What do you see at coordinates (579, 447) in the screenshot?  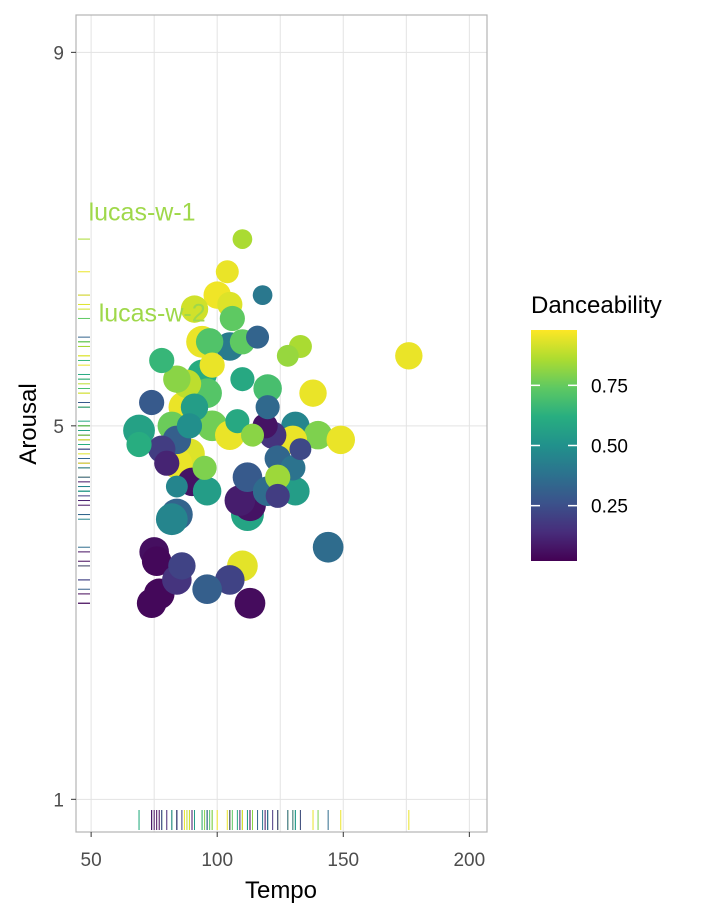 I see `legend-ticks: 0.25 0.50 0.75` at bounding box center [579, 447].